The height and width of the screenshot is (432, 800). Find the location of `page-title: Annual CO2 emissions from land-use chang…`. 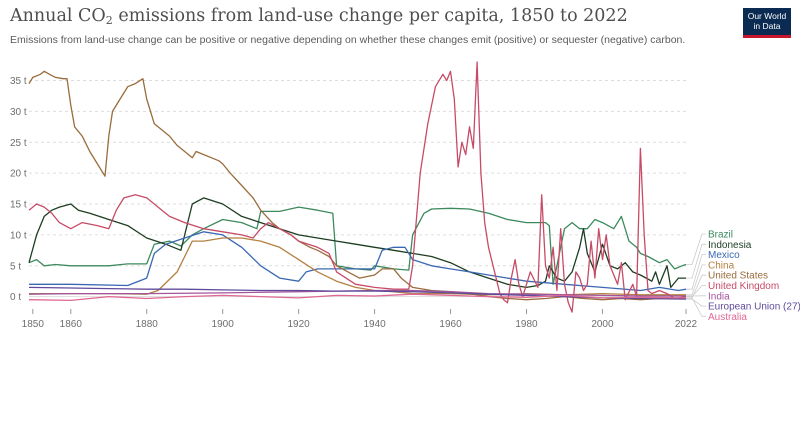

page-title: Annual CO2 emissions from land-use chang… is located at coordinates (319, 16).